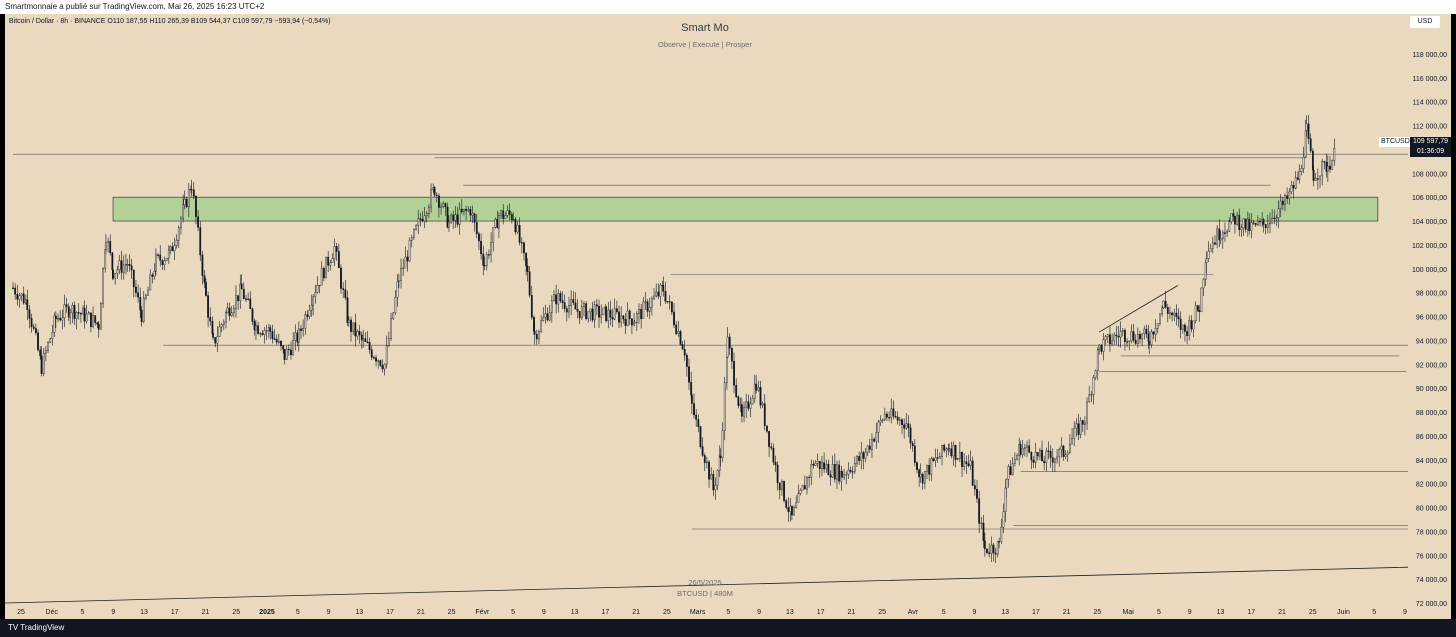 This screenshot has height=637, width=1456. I want to click on x-tick-label: 25, so click(667, 612).